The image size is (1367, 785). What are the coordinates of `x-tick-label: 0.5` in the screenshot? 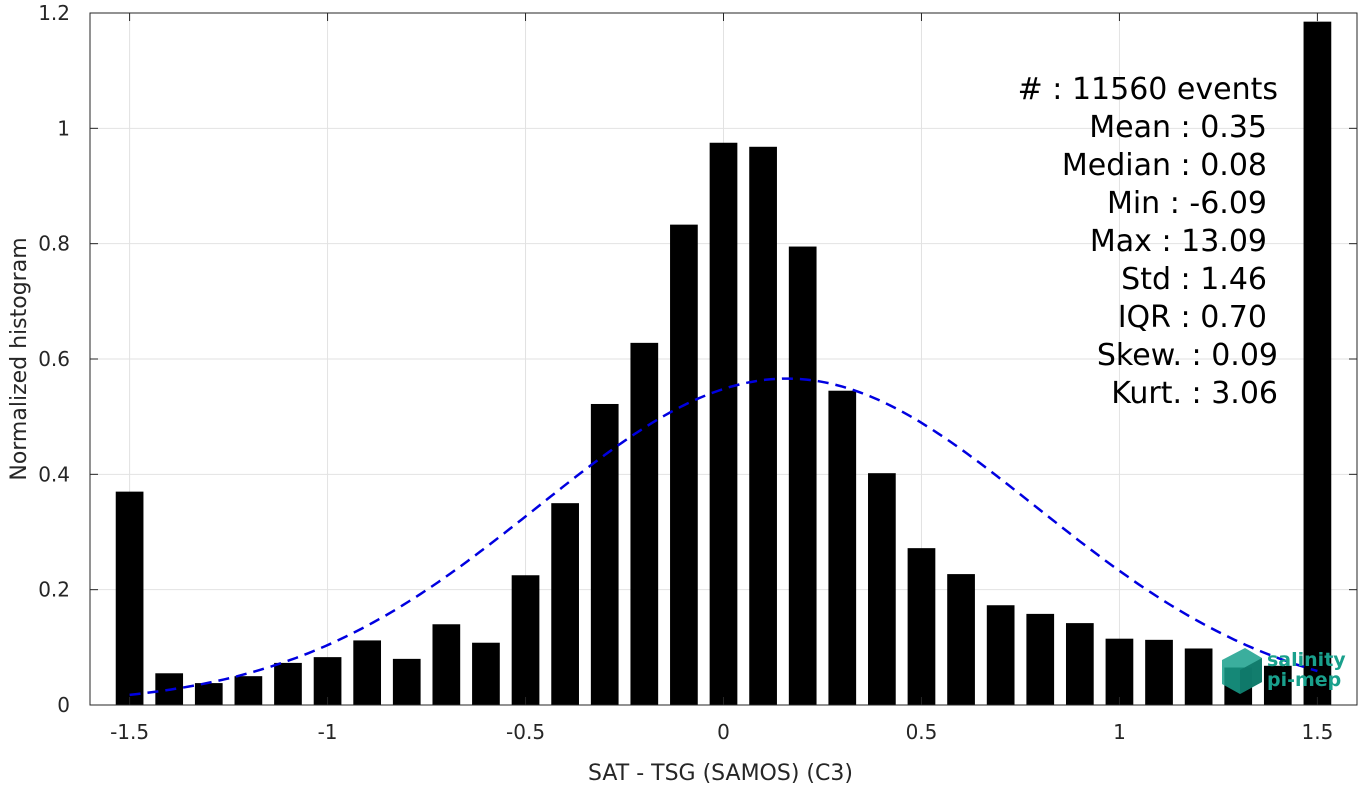 It's located at (922, 732).